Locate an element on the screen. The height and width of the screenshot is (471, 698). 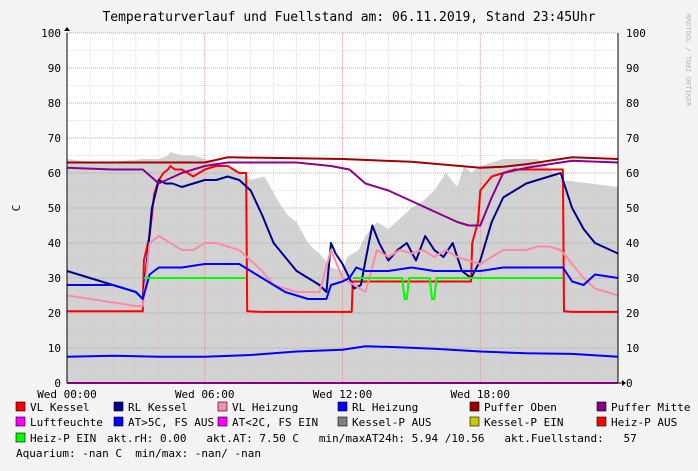
x-tick-label: Wed 12:00 is located at coordinates (343, 394).